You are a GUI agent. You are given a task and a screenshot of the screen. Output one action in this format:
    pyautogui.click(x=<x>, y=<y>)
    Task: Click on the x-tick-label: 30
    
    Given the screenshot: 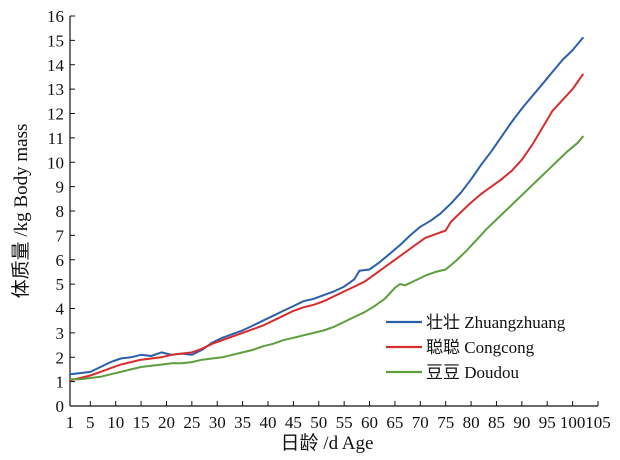 What is the action you would take?
    pyautogui.click(x=217, y=422)
    